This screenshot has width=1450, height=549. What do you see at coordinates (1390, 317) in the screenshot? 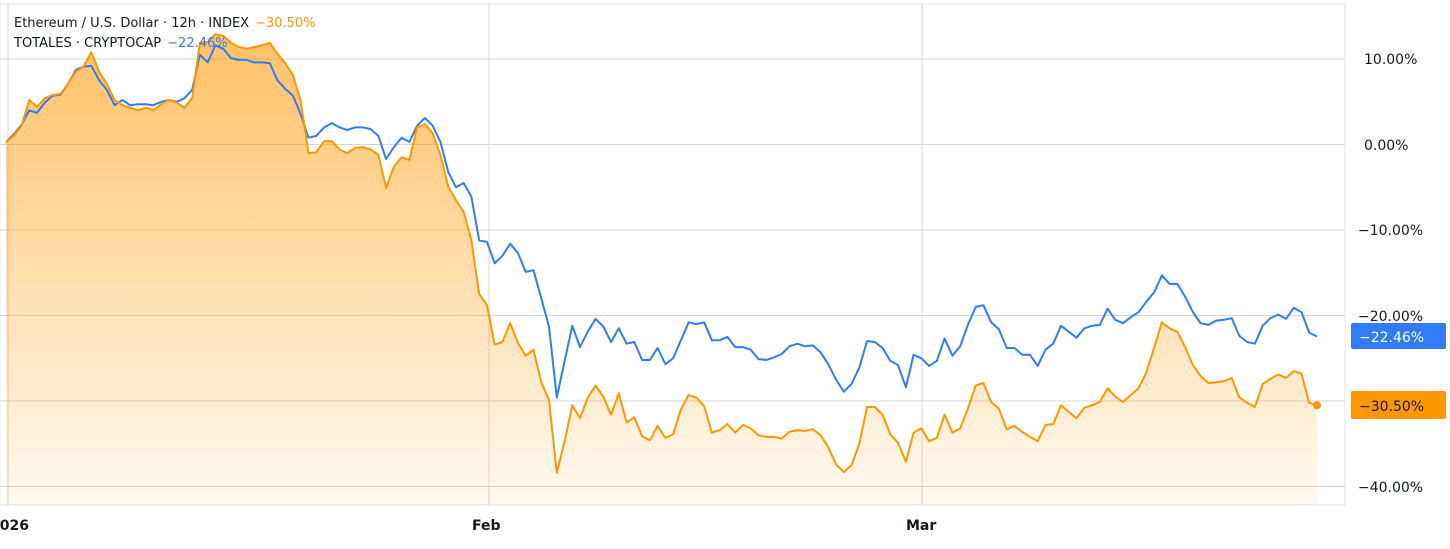
I see `y-tick-label: −20.00%` at bounding box center [1390, 317].